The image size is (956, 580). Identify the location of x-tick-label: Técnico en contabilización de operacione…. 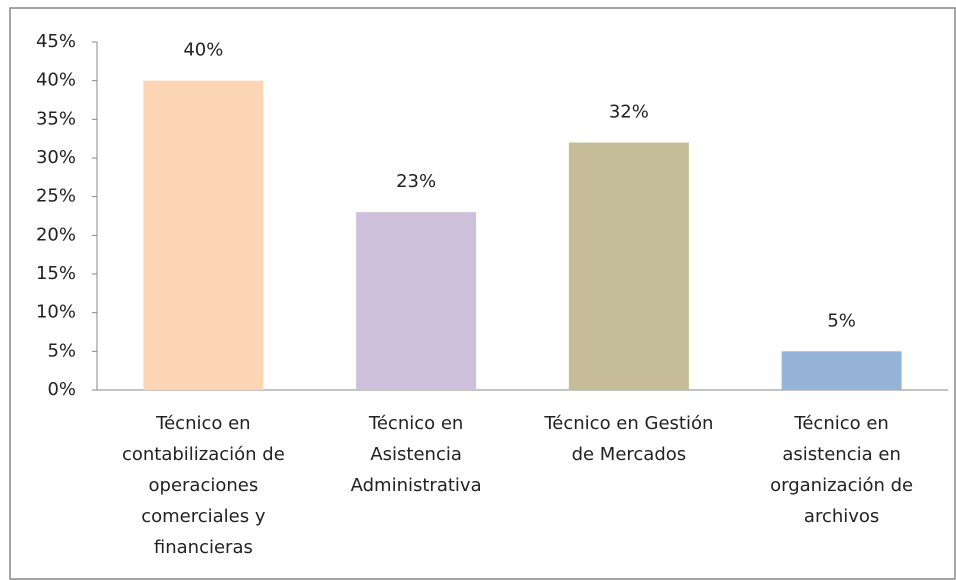
(203, 485).